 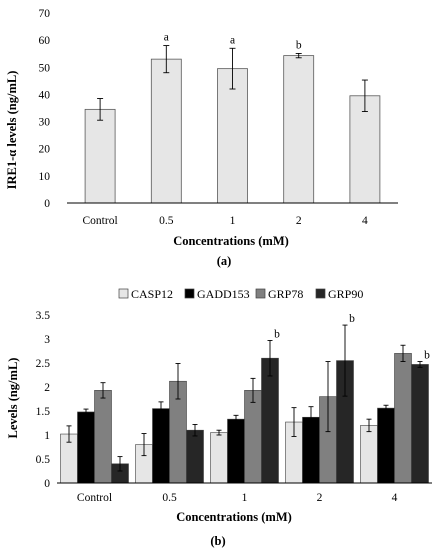 I want to click on chart-b-y-tick-label: 3, so click(x=47, y=340).